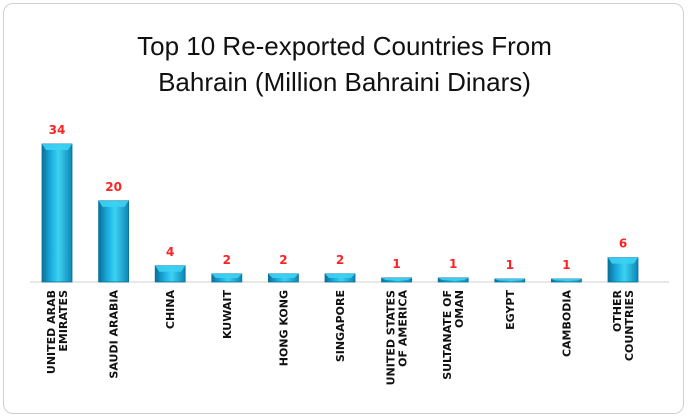 The image size is (689, 419). What do you see at coordinates (63, 321) in the screenshot?
I see `category-label: EMIRATES` at bounding box center [63, 321].